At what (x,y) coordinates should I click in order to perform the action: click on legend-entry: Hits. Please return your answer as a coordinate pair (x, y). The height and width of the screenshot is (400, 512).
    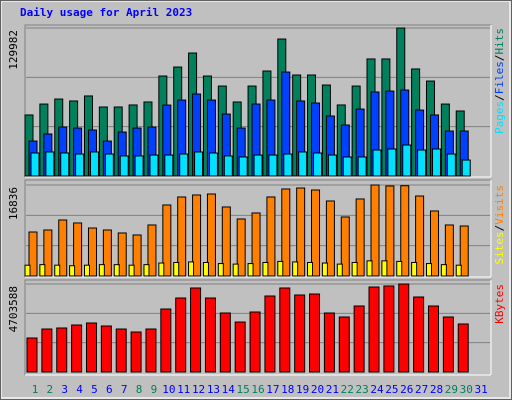
    Looking at the image, I should click on (499, 41).